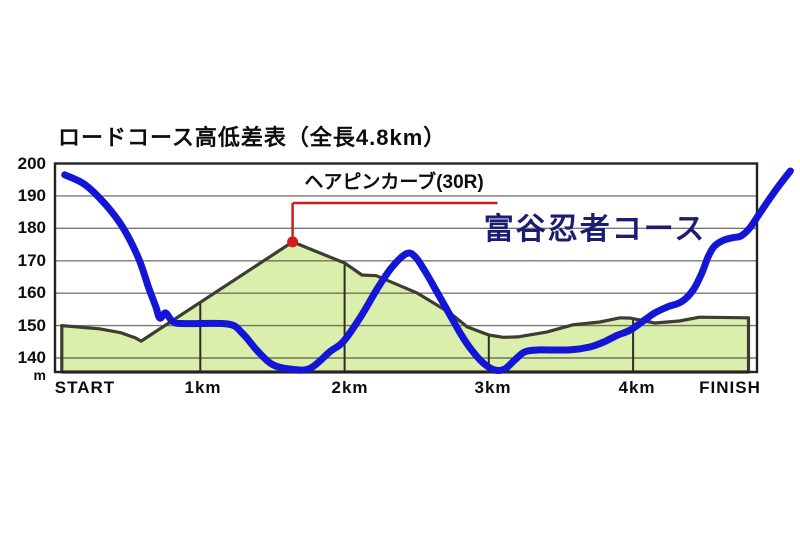  What do you see at coordinates (39, 375) in the screenshot?
I see `y-axis-unit-label: m` at bounding box center [39, 375].